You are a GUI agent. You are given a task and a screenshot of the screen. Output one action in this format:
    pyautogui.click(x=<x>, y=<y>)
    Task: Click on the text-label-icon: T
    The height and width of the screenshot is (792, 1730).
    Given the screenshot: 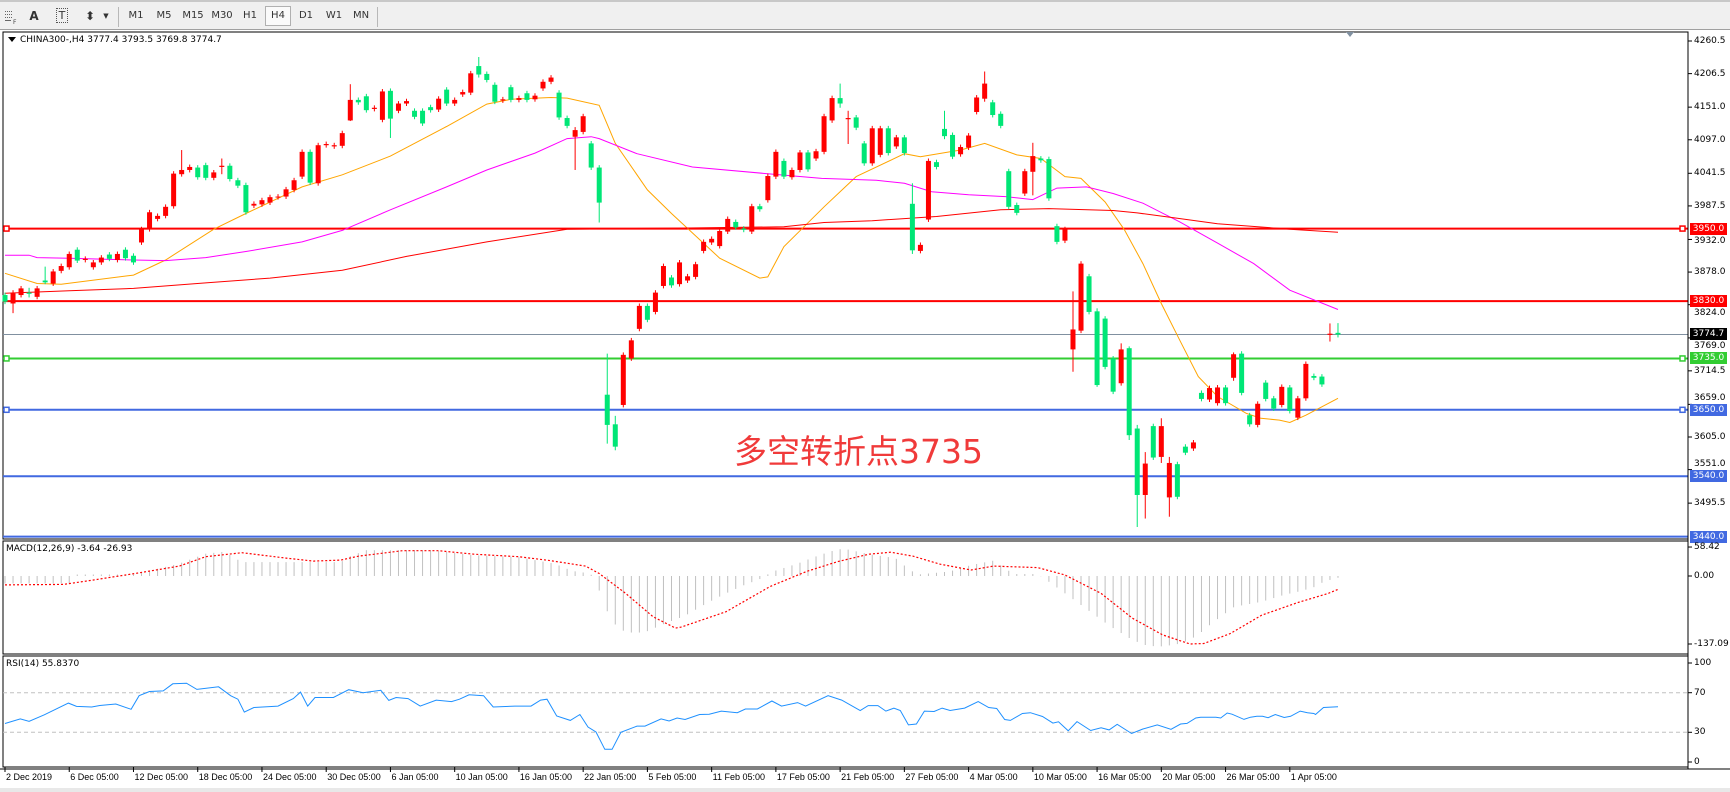 What is the action you would take?
    pyautogui.click(x=62, y=16)
    